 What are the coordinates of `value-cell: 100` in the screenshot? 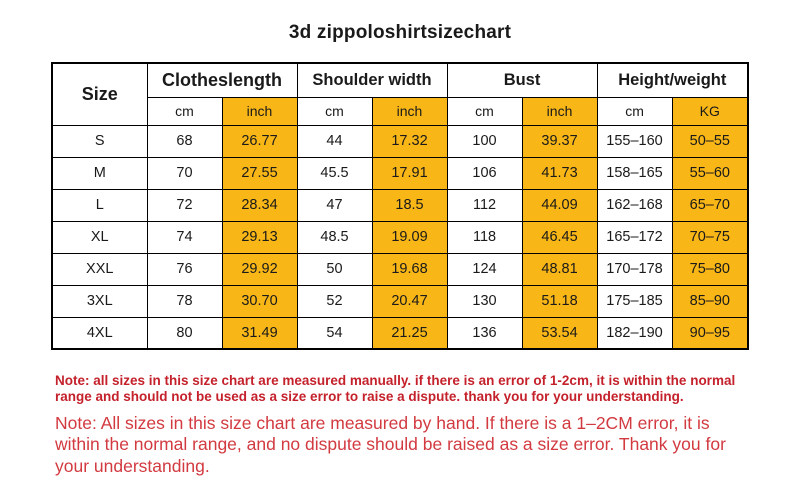 It's located at (484, 141).